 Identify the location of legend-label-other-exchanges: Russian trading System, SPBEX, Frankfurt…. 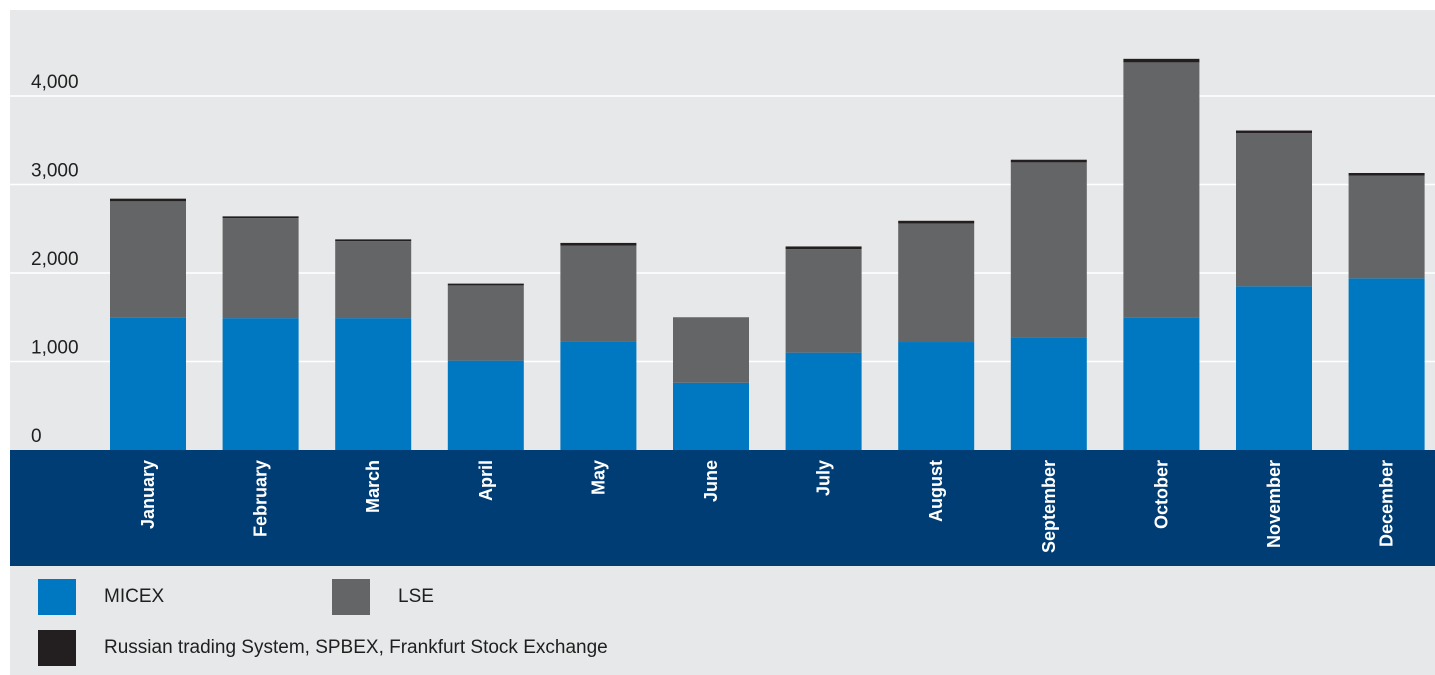
(356, 647).